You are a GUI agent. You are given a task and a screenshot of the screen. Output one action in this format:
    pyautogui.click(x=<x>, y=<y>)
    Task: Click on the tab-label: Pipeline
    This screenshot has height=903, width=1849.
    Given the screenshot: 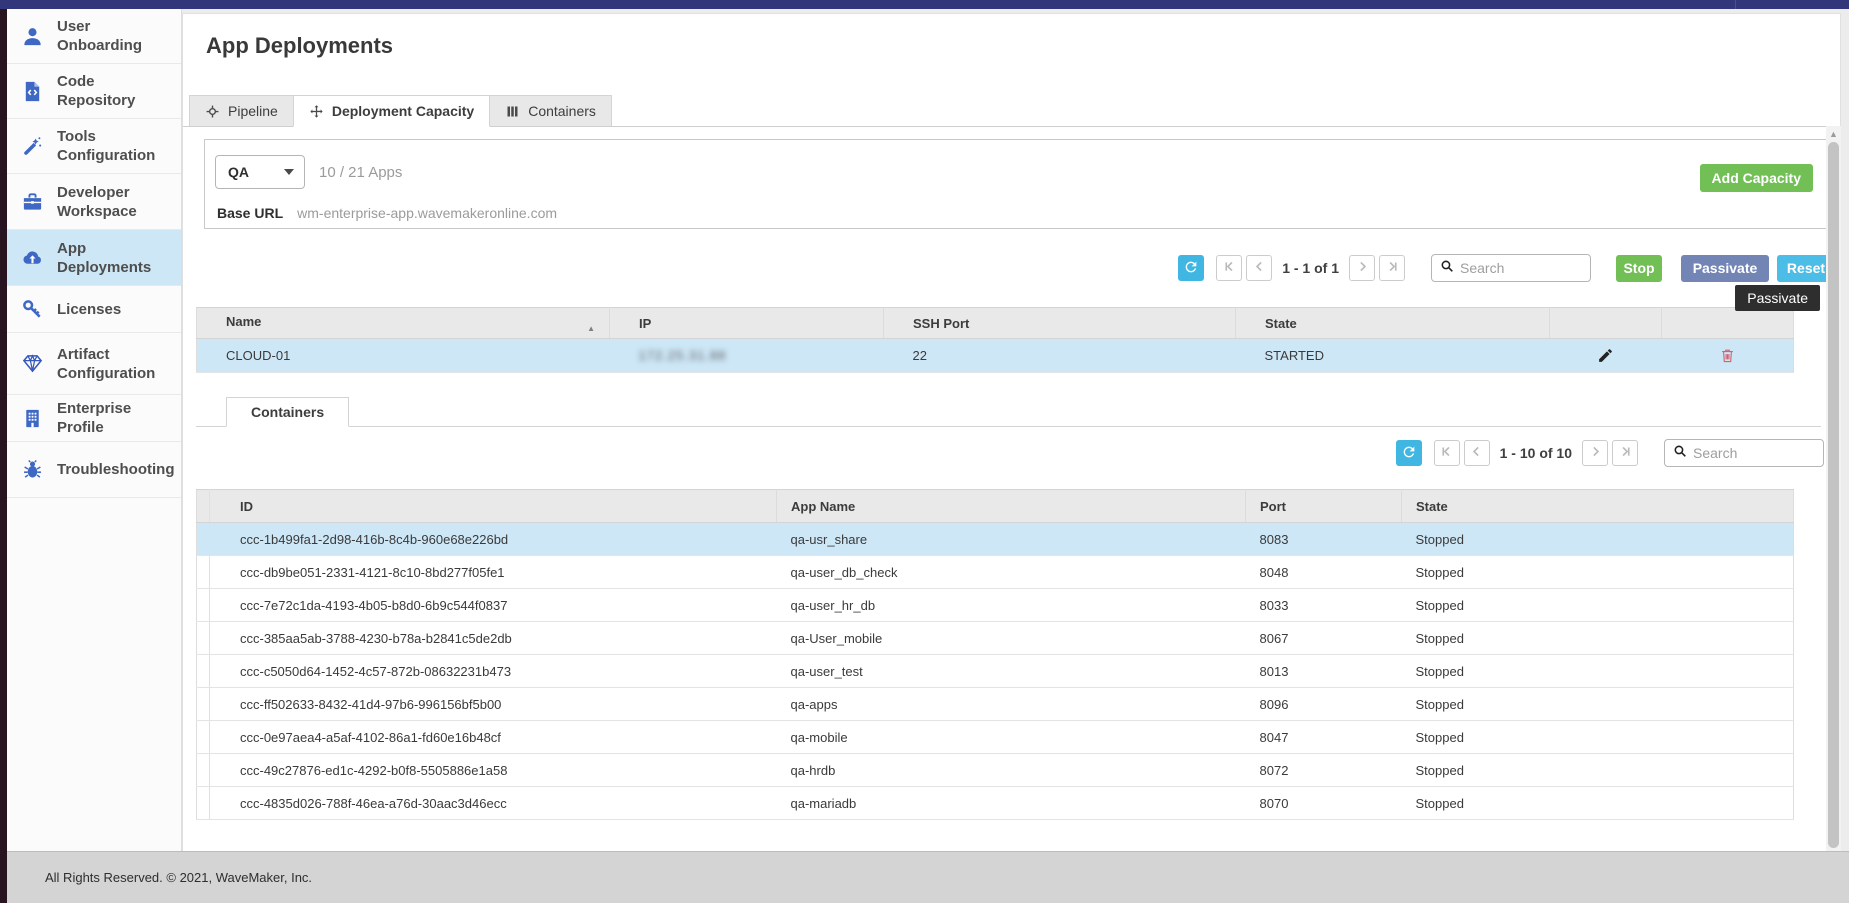 What is the action you would take?
    pyautogui.click(x=253, y=111)
    